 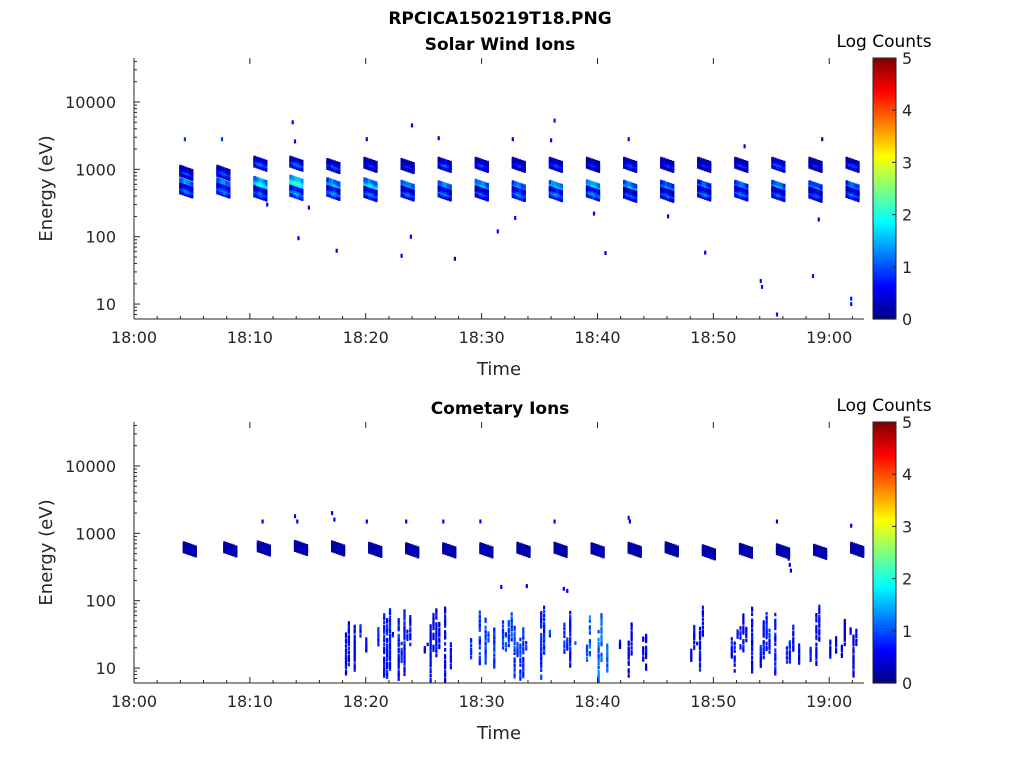 What do you see at coordinates (134, 701) in the screenshot?
I see `x-tick-label: 18:00` at bounding box center [134, 701].